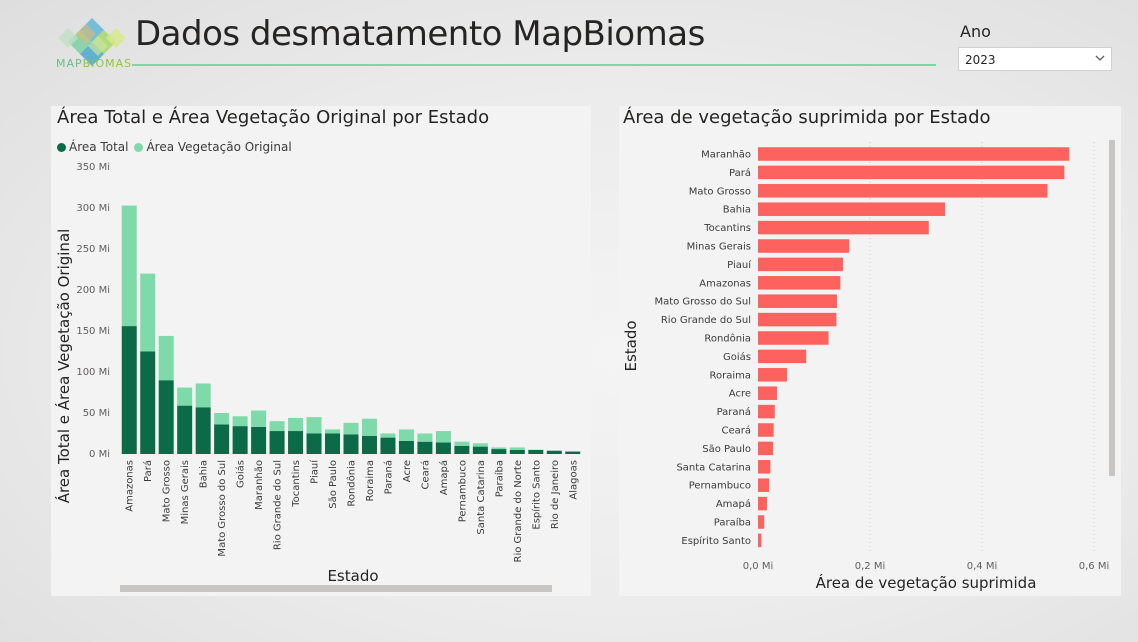 The width and height of the screenshot is (1138, 642). Describe the element at coordinates (222, 439) in the screenshot. I see `bar-area-total-mato-grosso-do-sul` at that location.